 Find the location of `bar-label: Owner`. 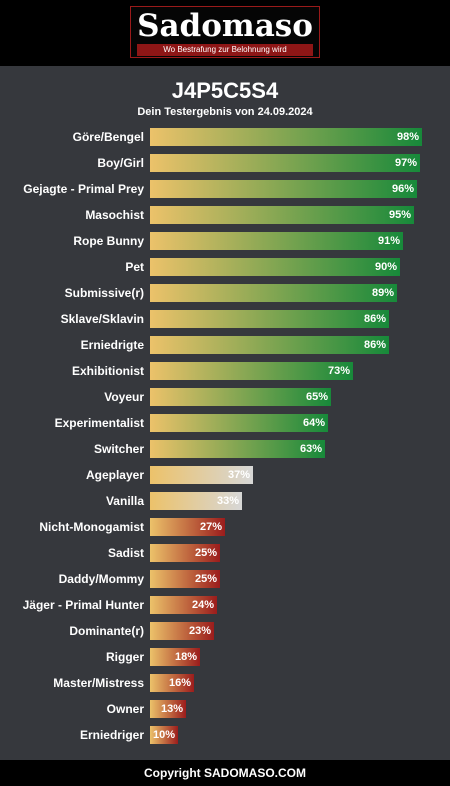

bar-label: Owner is located at coordinates (125, 709).